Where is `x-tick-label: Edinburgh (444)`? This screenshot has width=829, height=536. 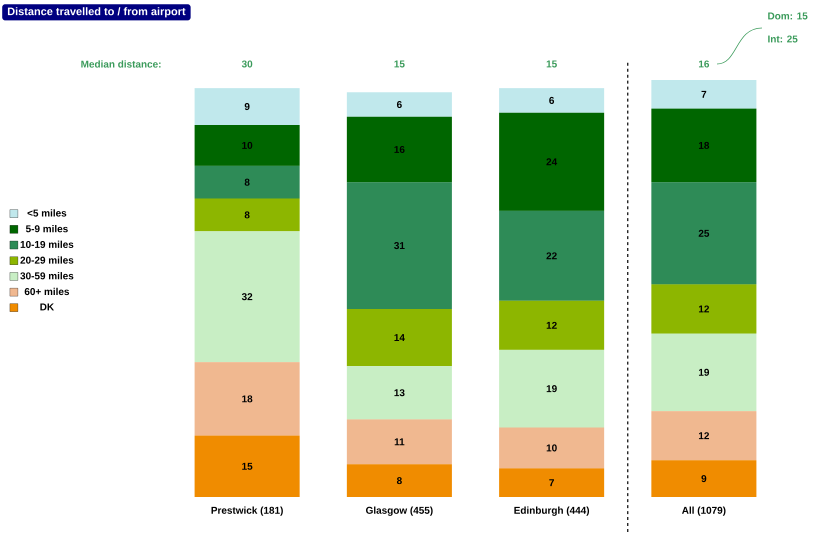
x-tick-label: Edinburgh (444) is located at coordinates (552, 511).